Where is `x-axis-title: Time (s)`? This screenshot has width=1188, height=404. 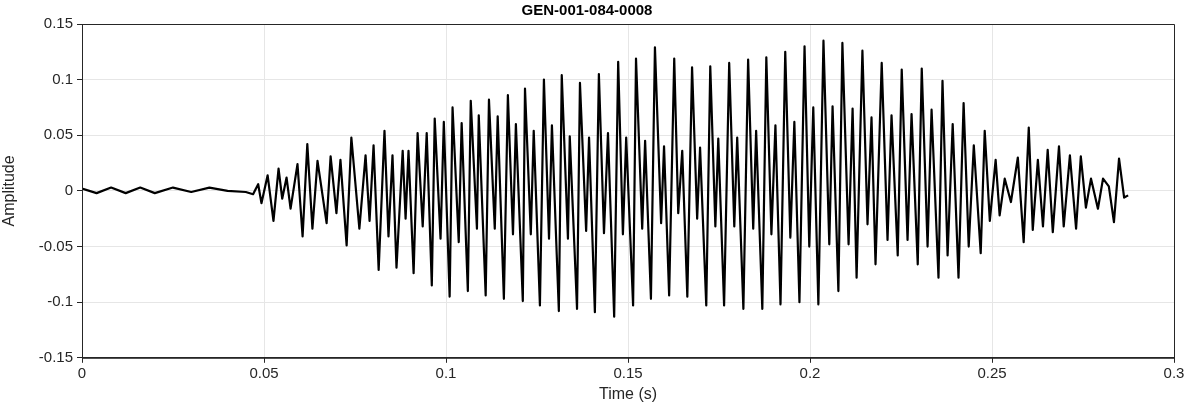 x-axis-title: Time (s) is located at coordinates (628, 393).